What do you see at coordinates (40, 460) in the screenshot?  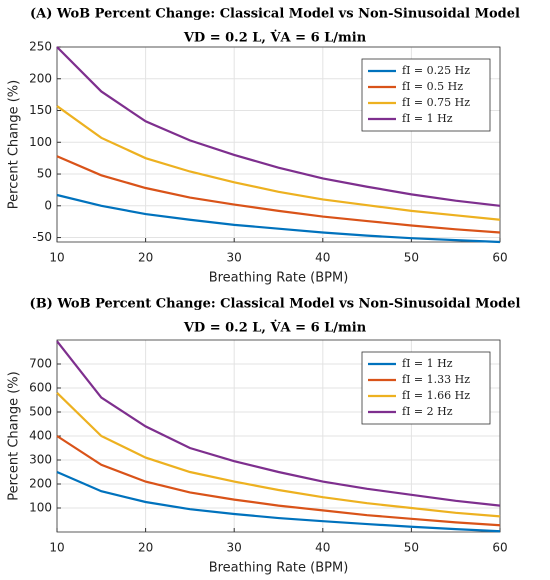 I see `y-tick-label: 300` at bounding box center [40, 460].